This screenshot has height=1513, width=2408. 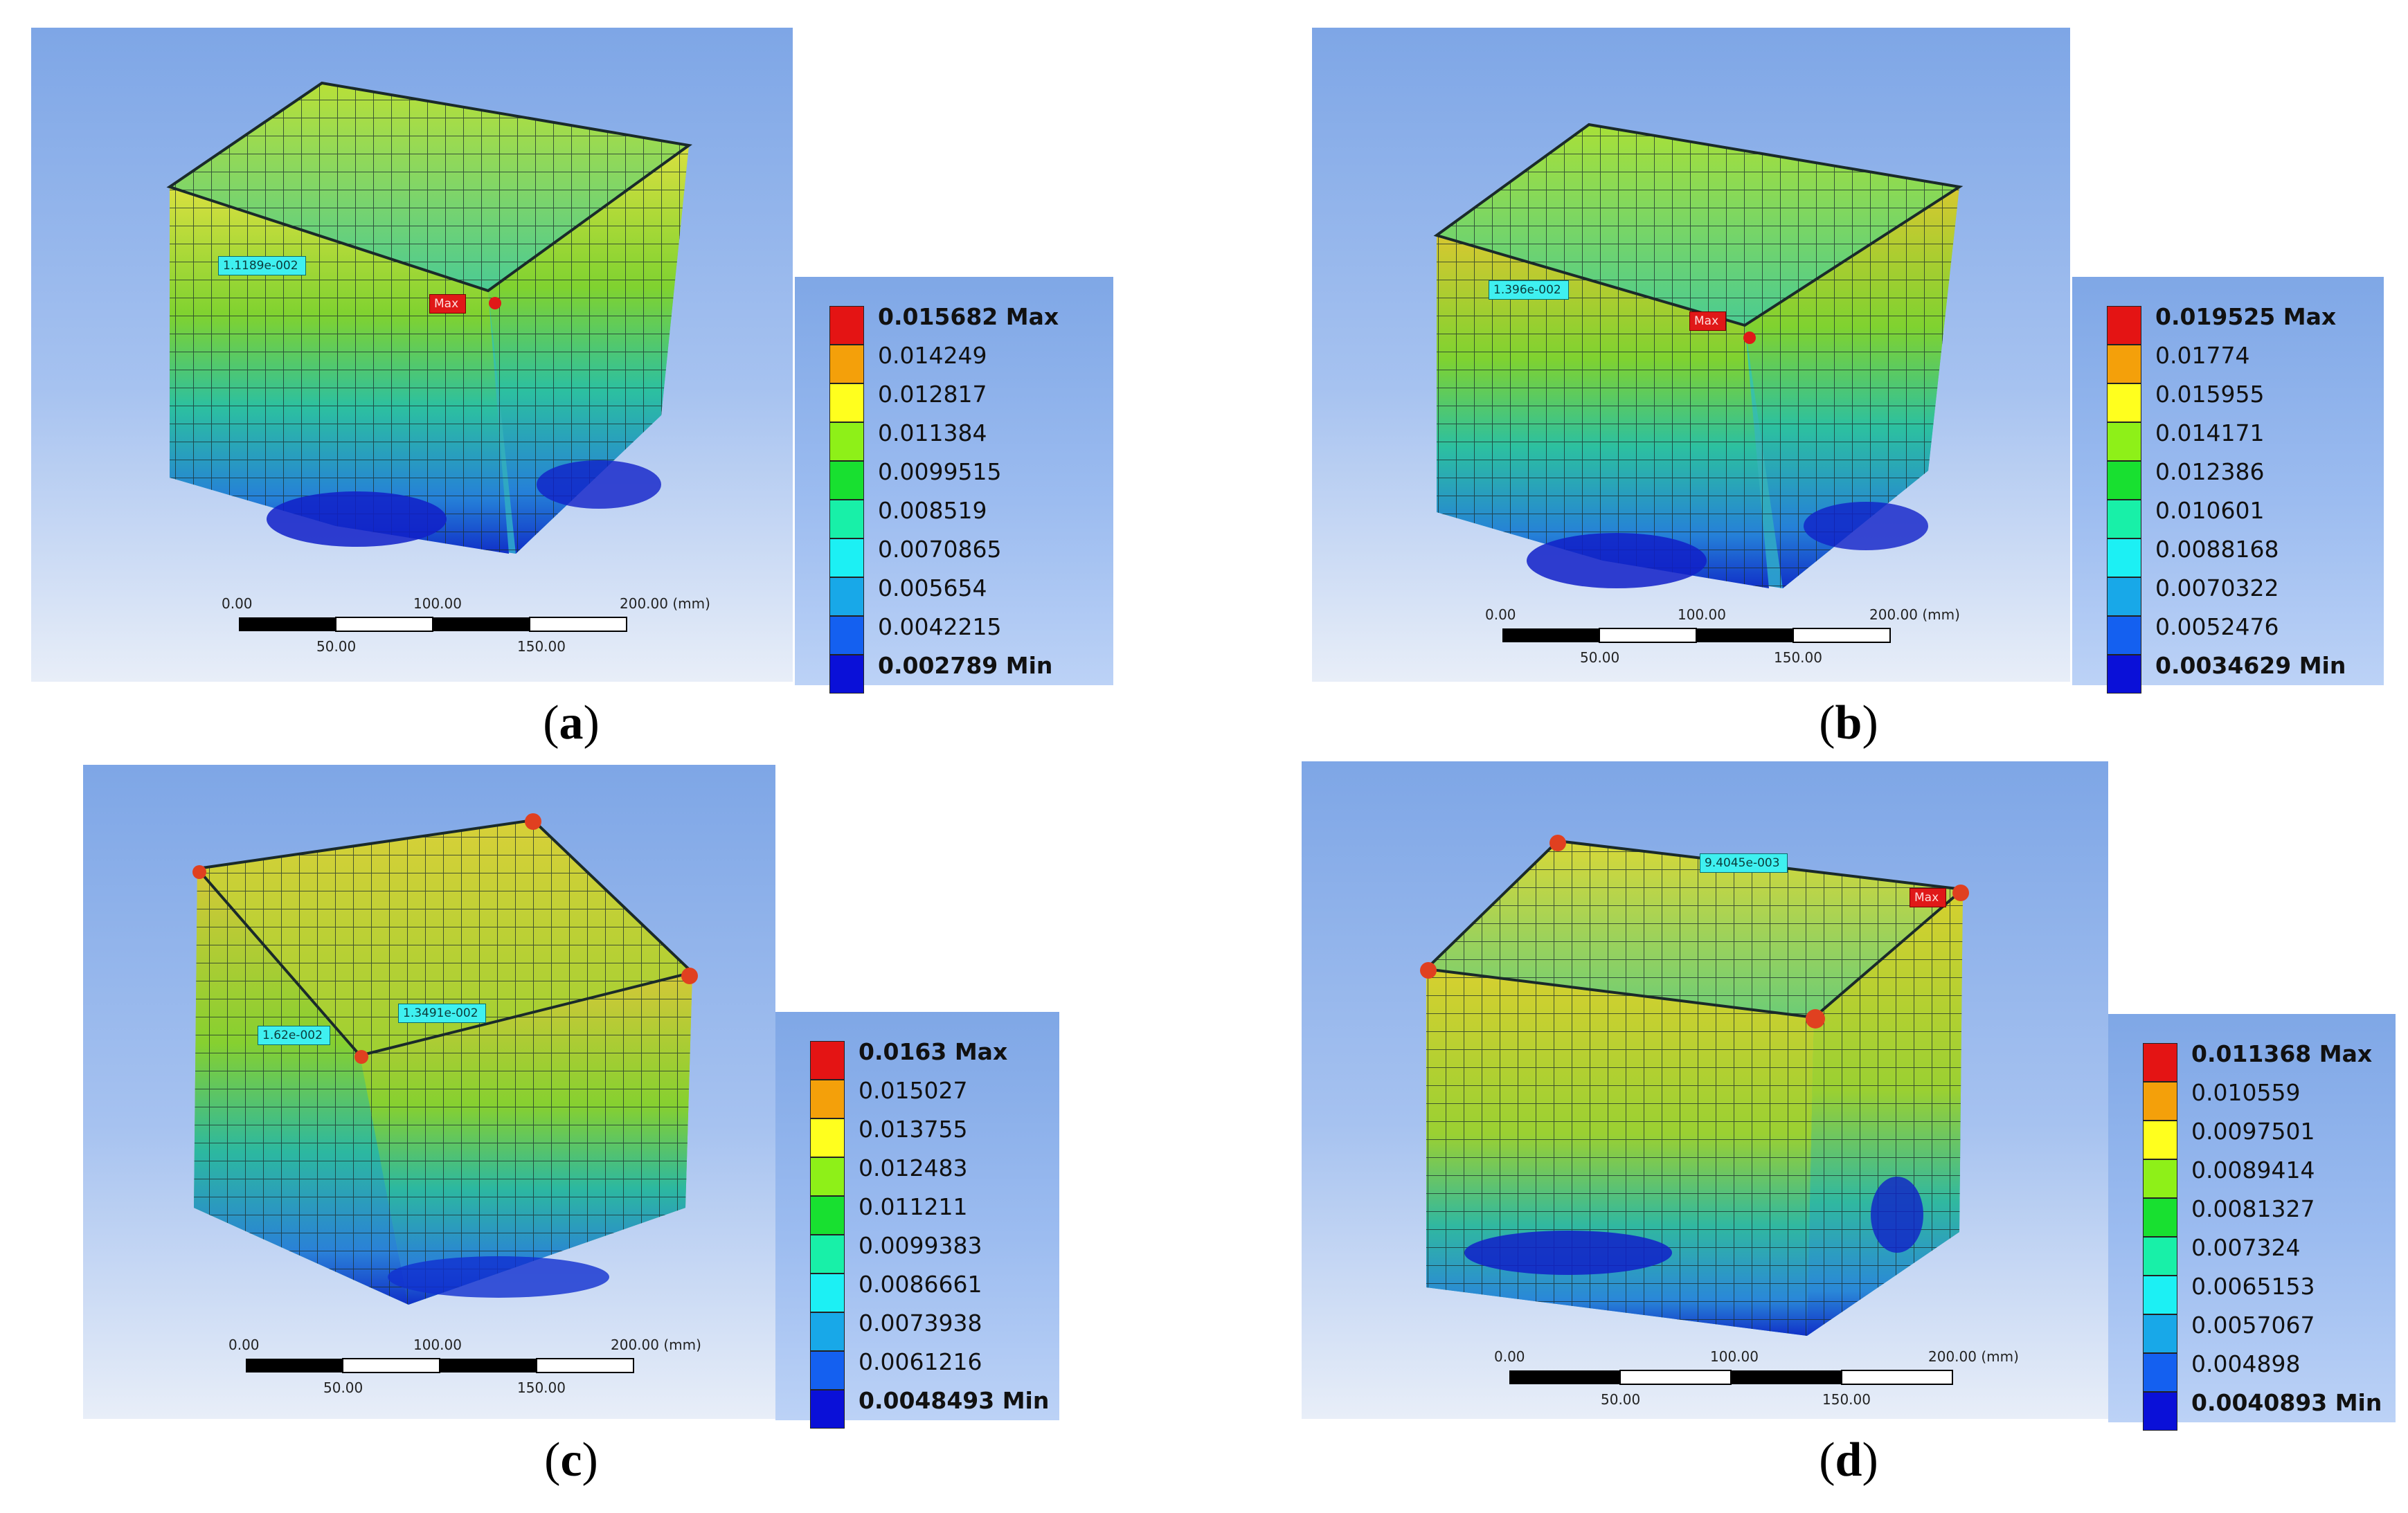 What do you see at coordinates (294, 1035) in the screenshot?
I see `probe-label-c: 1.62e-002` at bounding box center [294, 1035].